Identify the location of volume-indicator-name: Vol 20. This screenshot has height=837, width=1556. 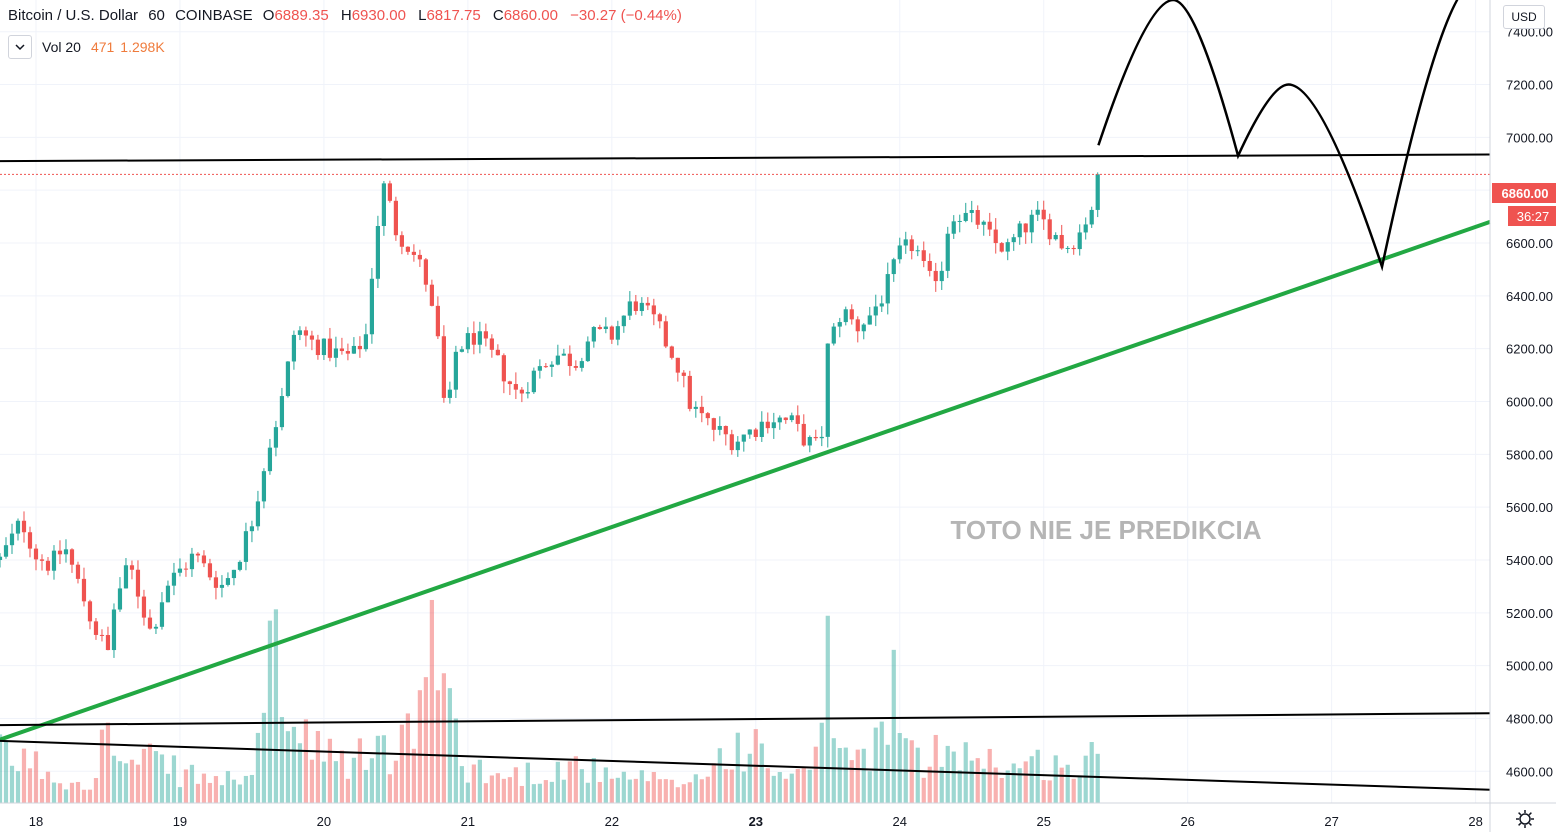
(61, 47).